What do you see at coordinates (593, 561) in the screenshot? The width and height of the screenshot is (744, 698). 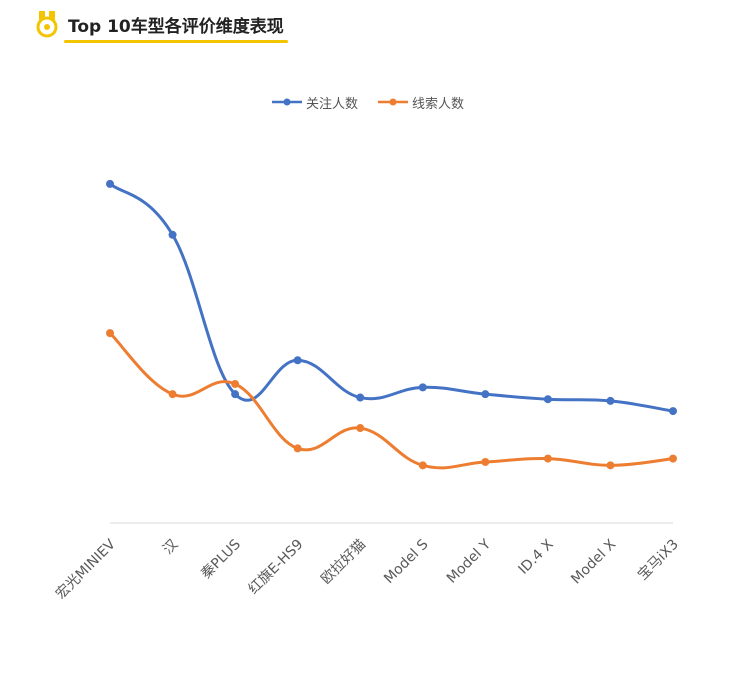 I see `x-tick-label: Model X` at bounding box center [593, 561].